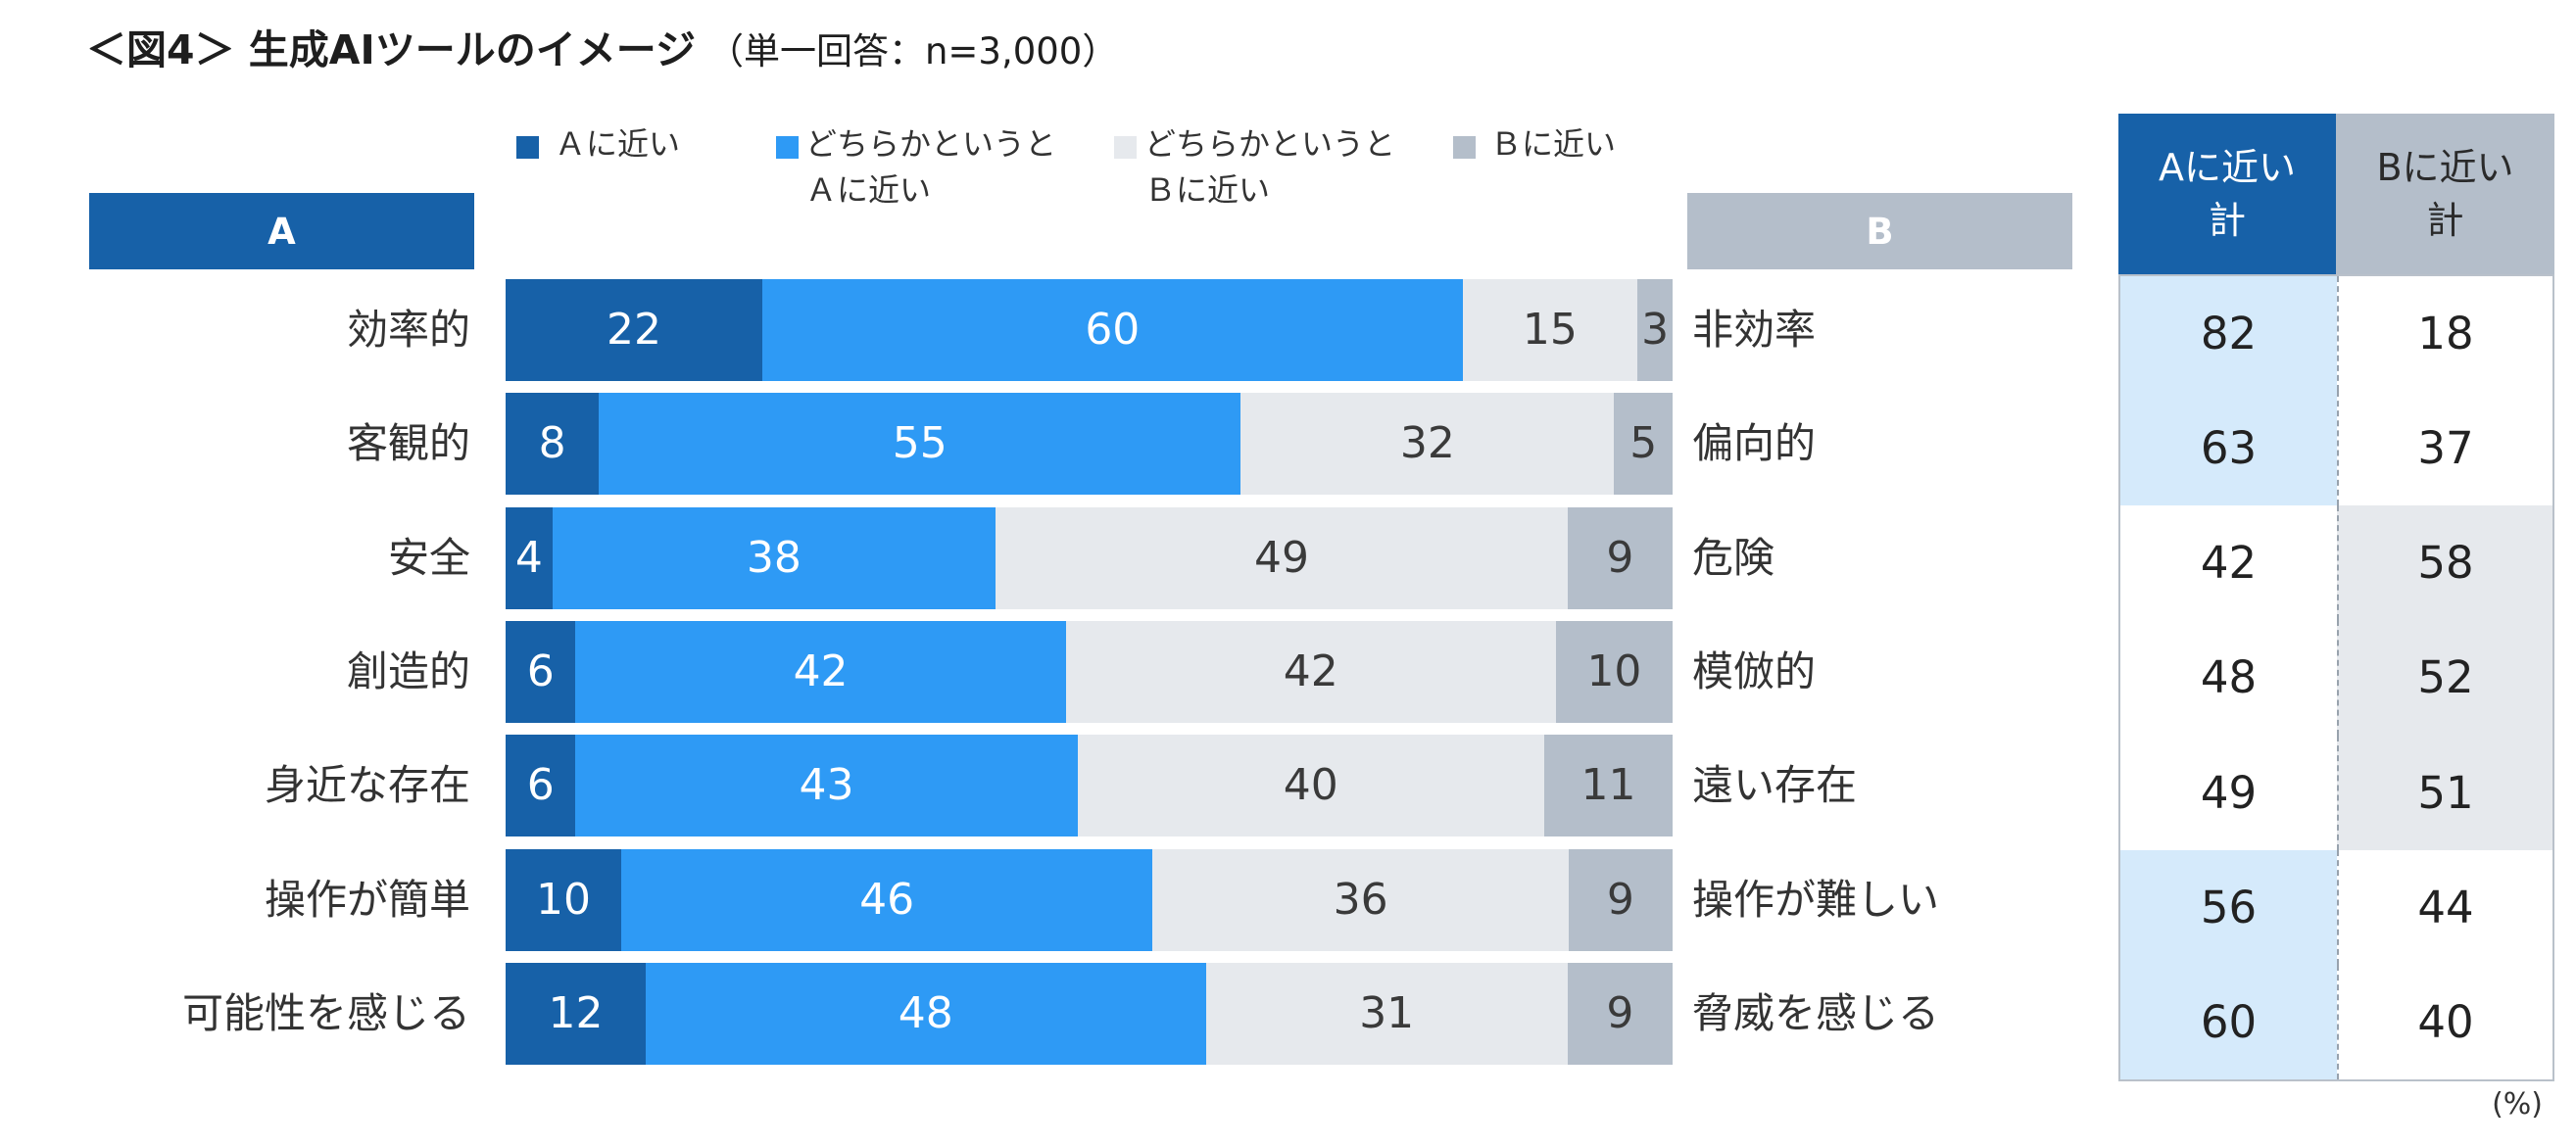 The height and width of the screenshot is (1147, 2576). Describe the element at coordinates (428, 557) in the screenshot. I see `category-label-a: 安全` at that location.